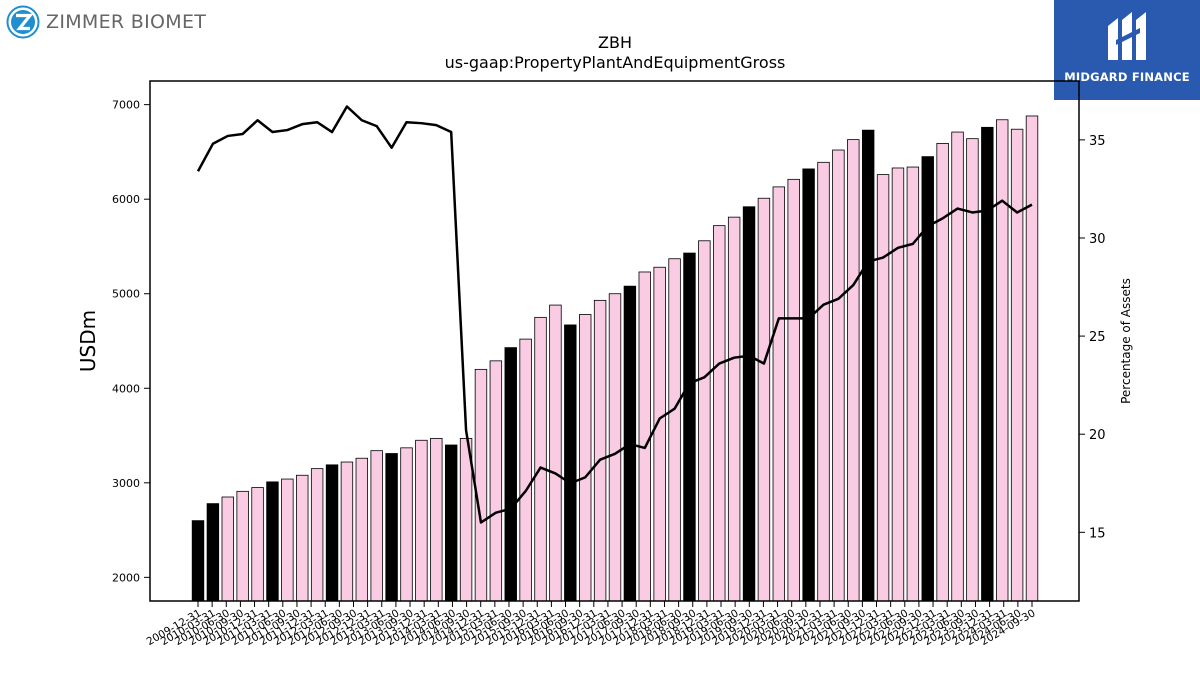 The image size is (1200, 675). I want to click on left-y-axis: 2000 3000 4000 5000 6000 7000, so click(131, 341).